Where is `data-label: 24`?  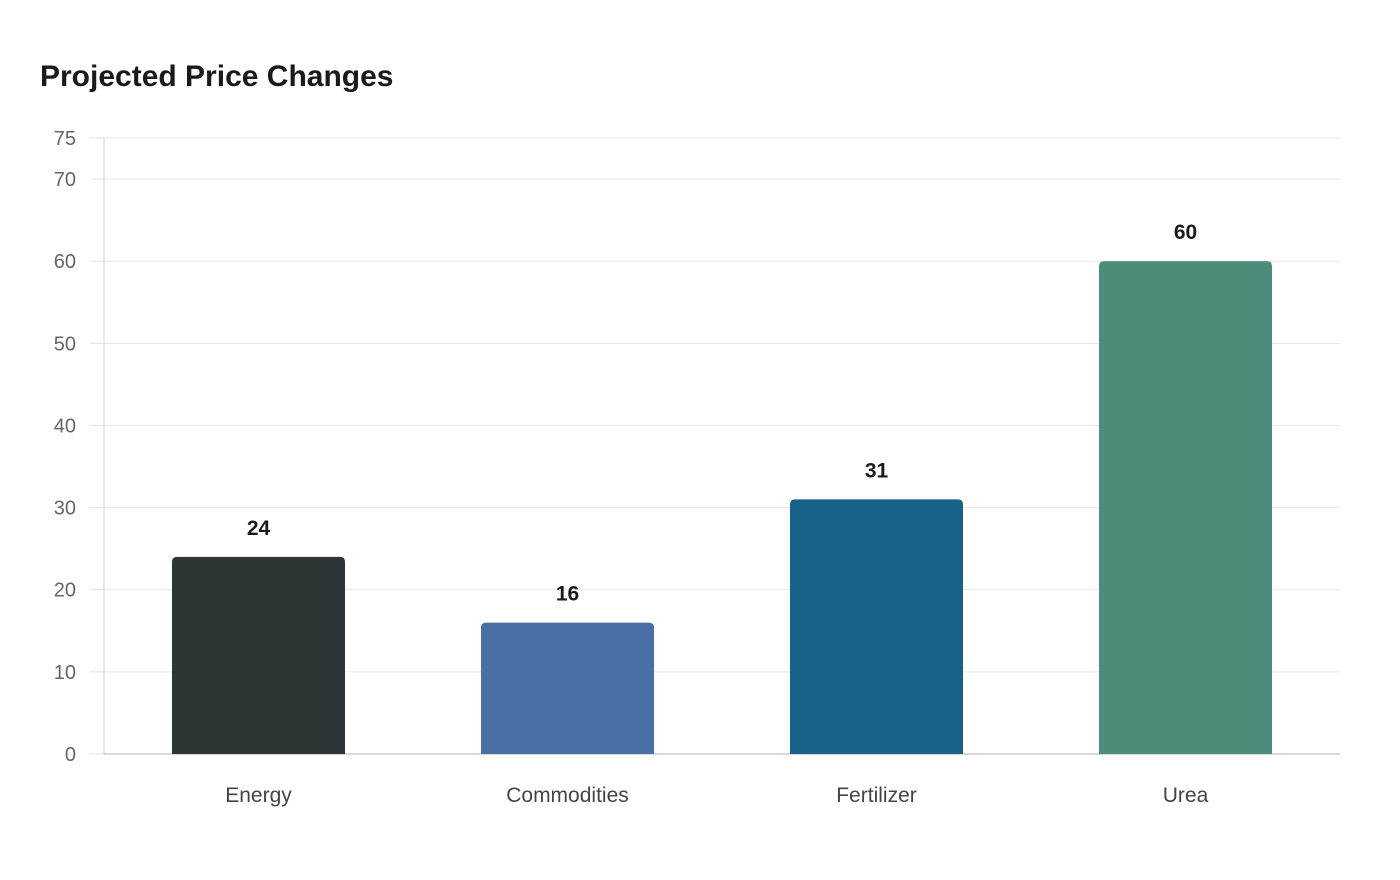 data-label: 24 is located at coordinates (259, 528).